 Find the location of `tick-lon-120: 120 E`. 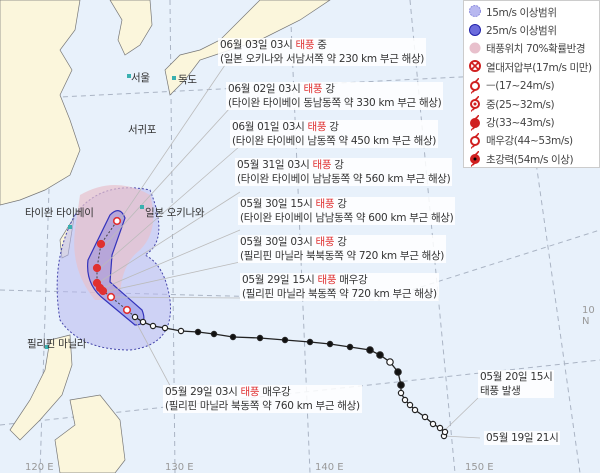

tick-lon-120: 120 E is located at coordinates (39, 467).